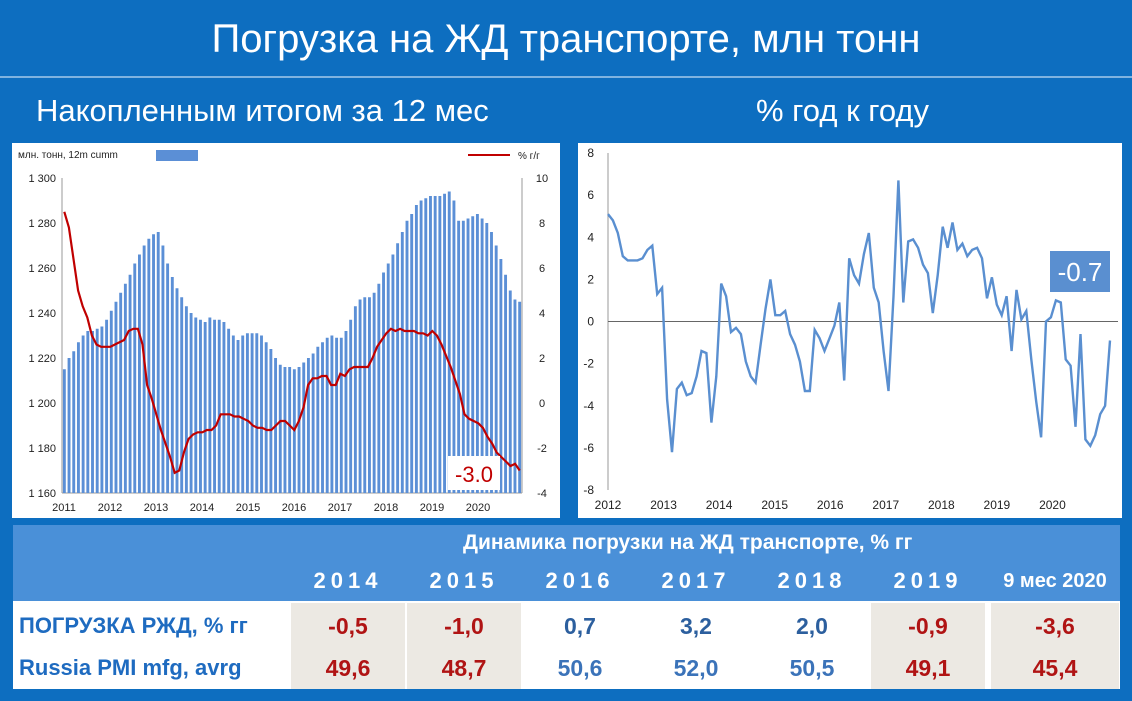 The width and height of the screenshot is (1132, 701). I want to click on table-cell: -3,6, so click(1055, 625).